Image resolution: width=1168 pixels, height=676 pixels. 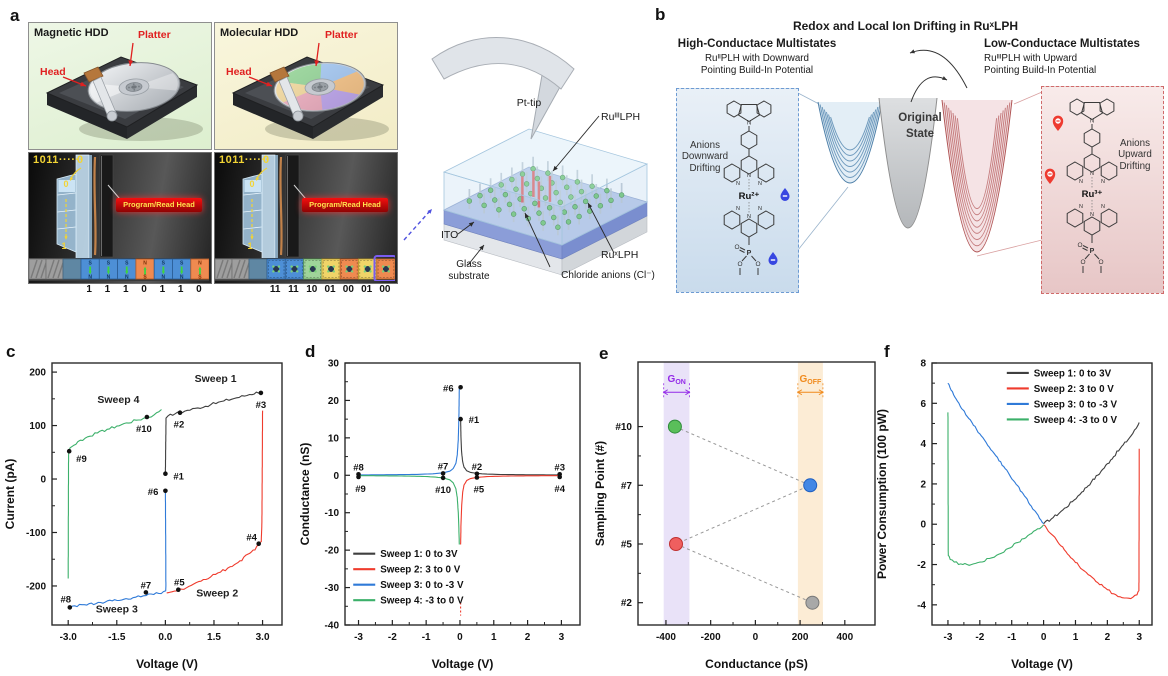 What do you see at coordinates (743, 515) in the screenshot?
I see `connector-line` at bounding box center [743, 515].